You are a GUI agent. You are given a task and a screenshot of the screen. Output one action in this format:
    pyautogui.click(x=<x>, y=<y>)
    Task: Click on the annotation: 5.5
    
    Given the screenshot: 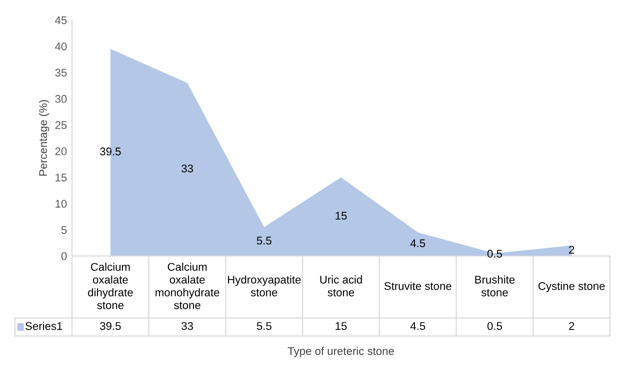 What is the action you would take?
    pyautogui.click(x=264, y=240)
    